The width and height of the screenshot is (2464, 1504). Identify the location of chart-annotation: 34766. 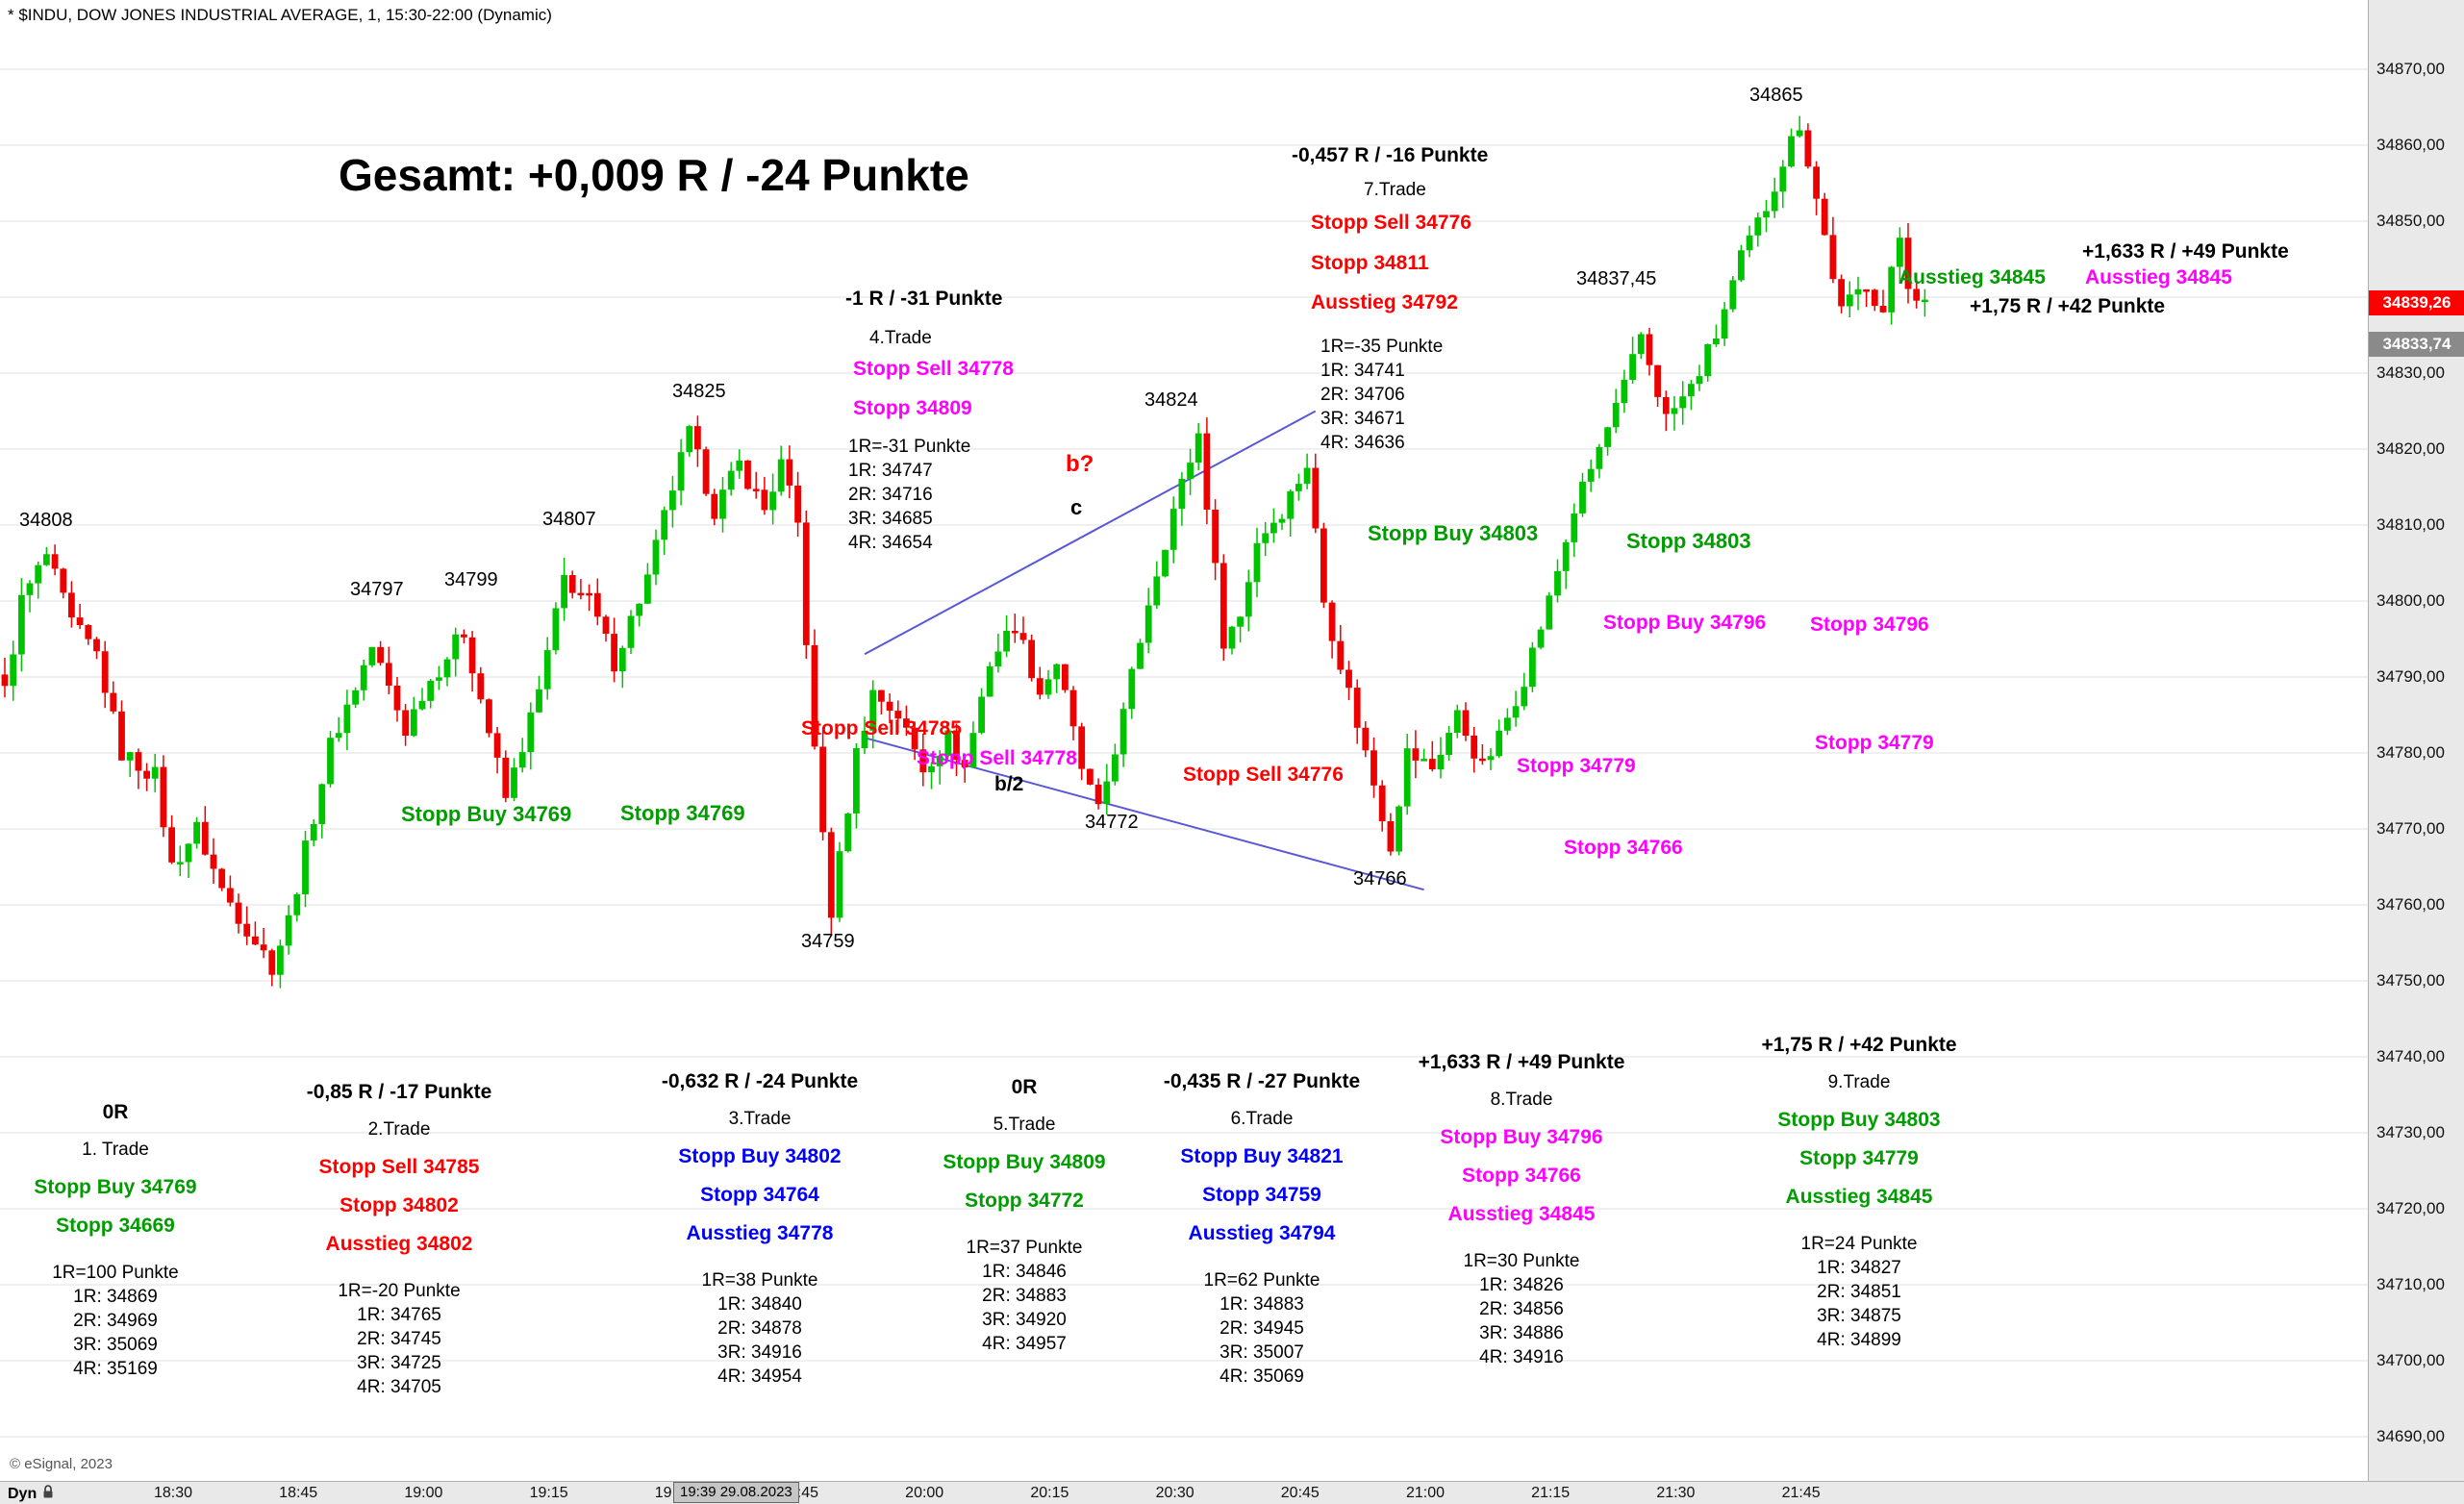
(1380, 879).